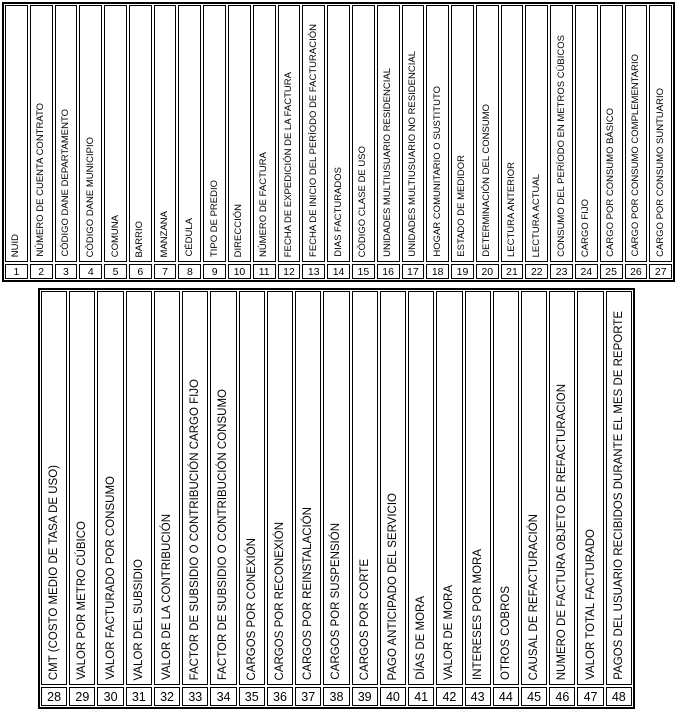  Describe the element at coordinates (65, 183) in the screenshot. I see `field-label: CÓDIGO DANE DEPARTAMENTO` at that location.